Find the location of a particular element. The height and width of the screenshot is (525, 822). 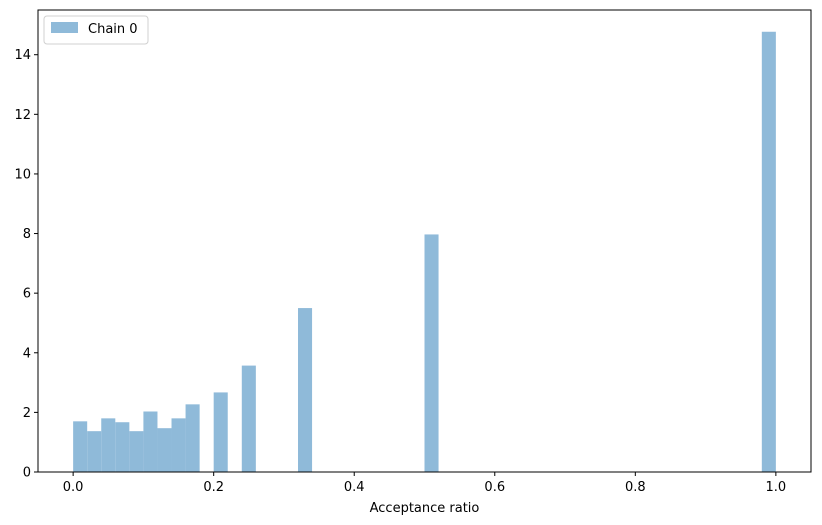

x-axis-label: Acceptance ratio is located at coordinates (425, 508).